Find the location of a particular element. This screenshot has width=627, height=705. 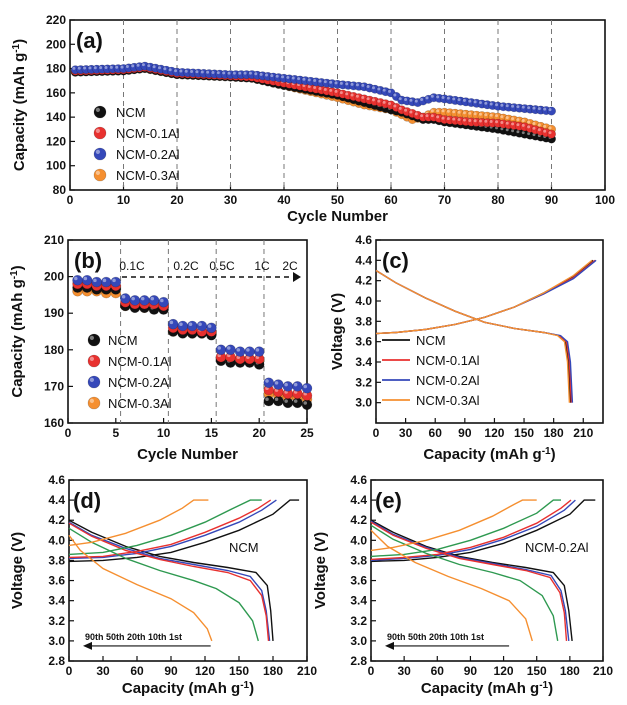

data-point-NCM is located at coordinates (307, 405).